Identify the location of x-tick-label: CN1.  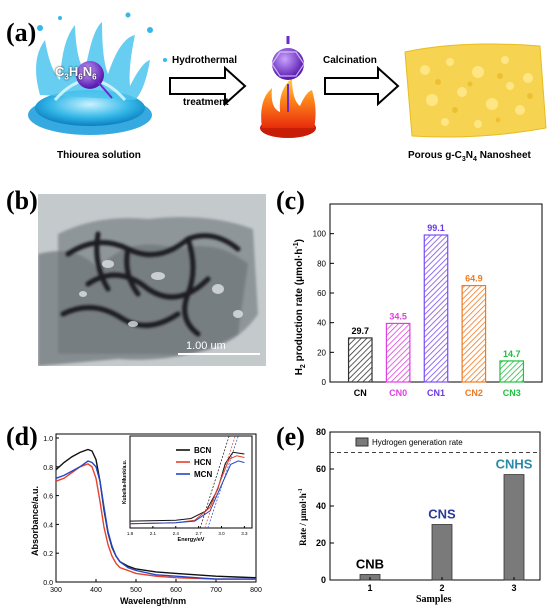
(436, 393).